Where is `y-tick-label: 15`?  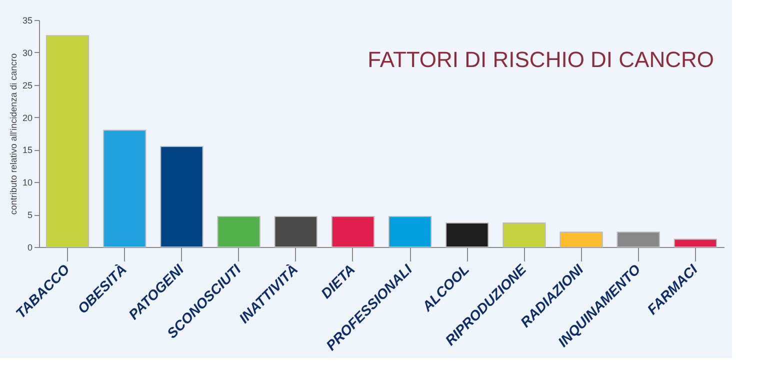 y-tick-label: 15 is located at coordinates (27, 150).